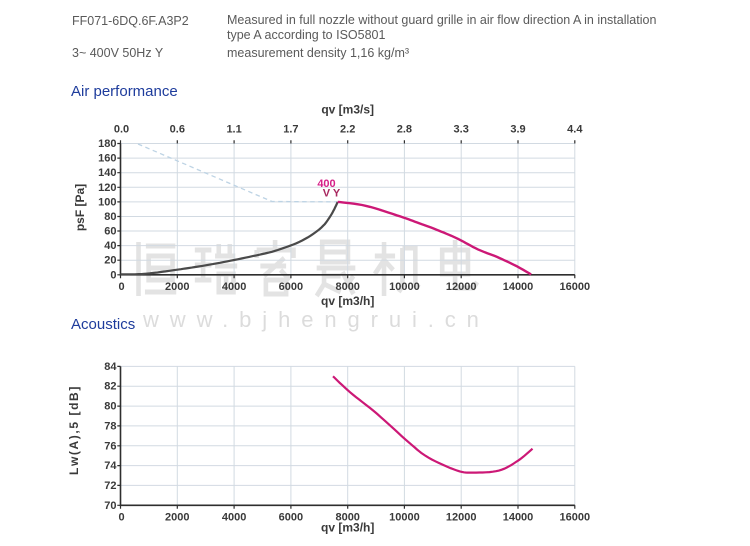  I want to click on svg-text: qv [m3/s], so click(347, 110).